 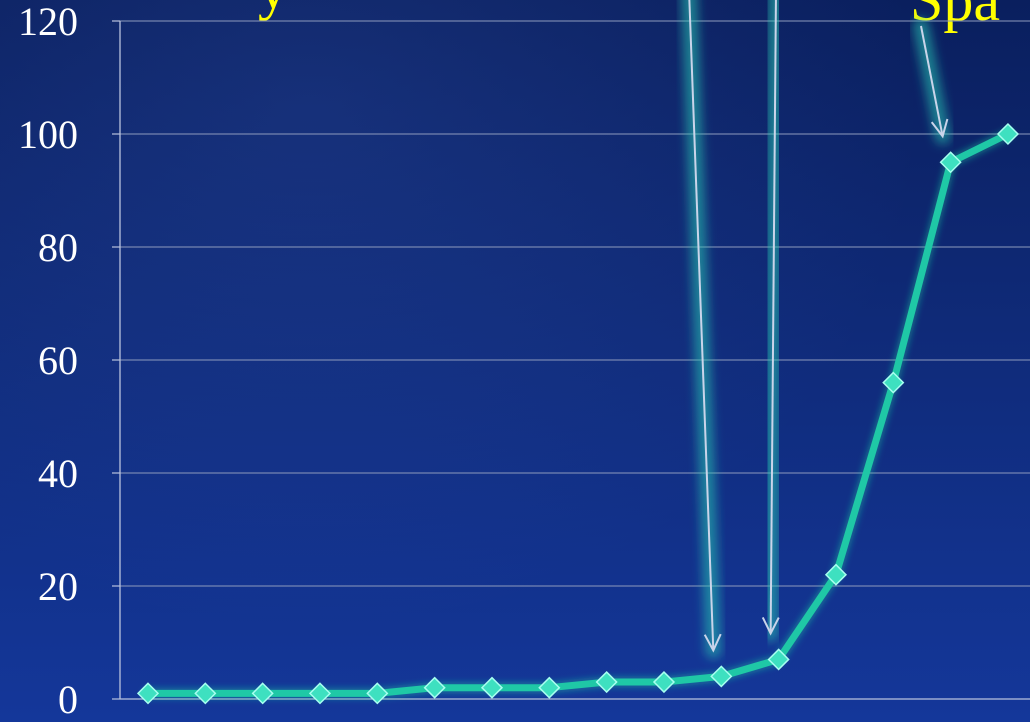 What do you see at coordinates (58, 360) in the screenshot?
I see `y-tick-label: 60` at bounding box center [58, 360].